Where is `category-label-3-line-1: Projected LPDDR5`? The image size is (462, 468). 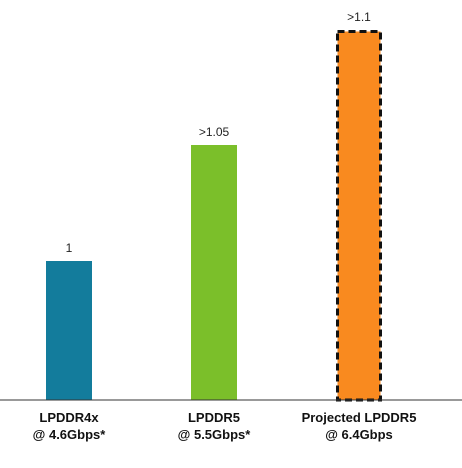
category-label-3-line-1: Projected LPDDR5 is located at coordinates (359, 417).